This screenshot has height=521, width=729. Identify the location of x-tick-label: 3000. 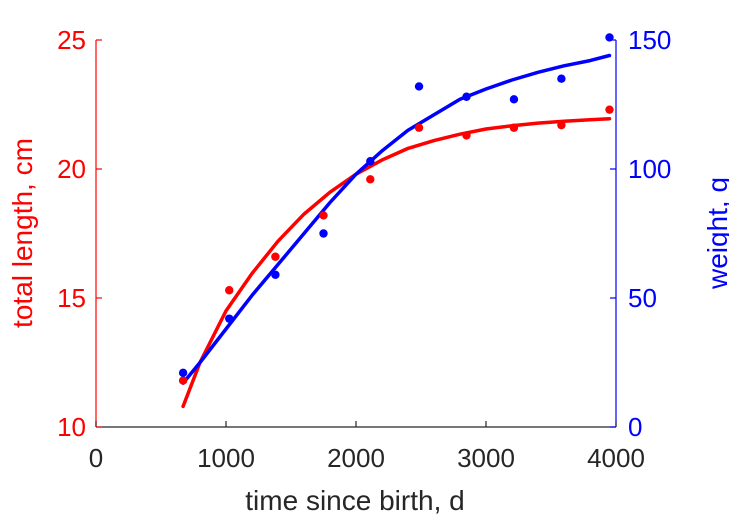
(486, 458).